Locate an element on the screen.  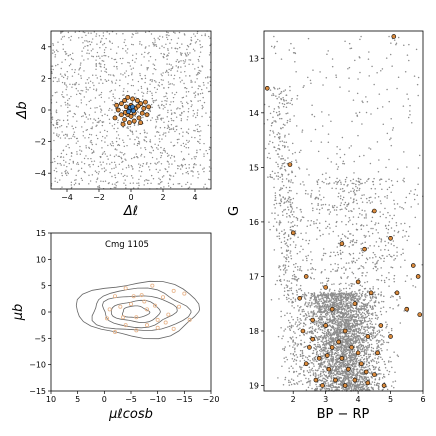
sky-ytick-label: 4 is located at coordinates (43, 47).